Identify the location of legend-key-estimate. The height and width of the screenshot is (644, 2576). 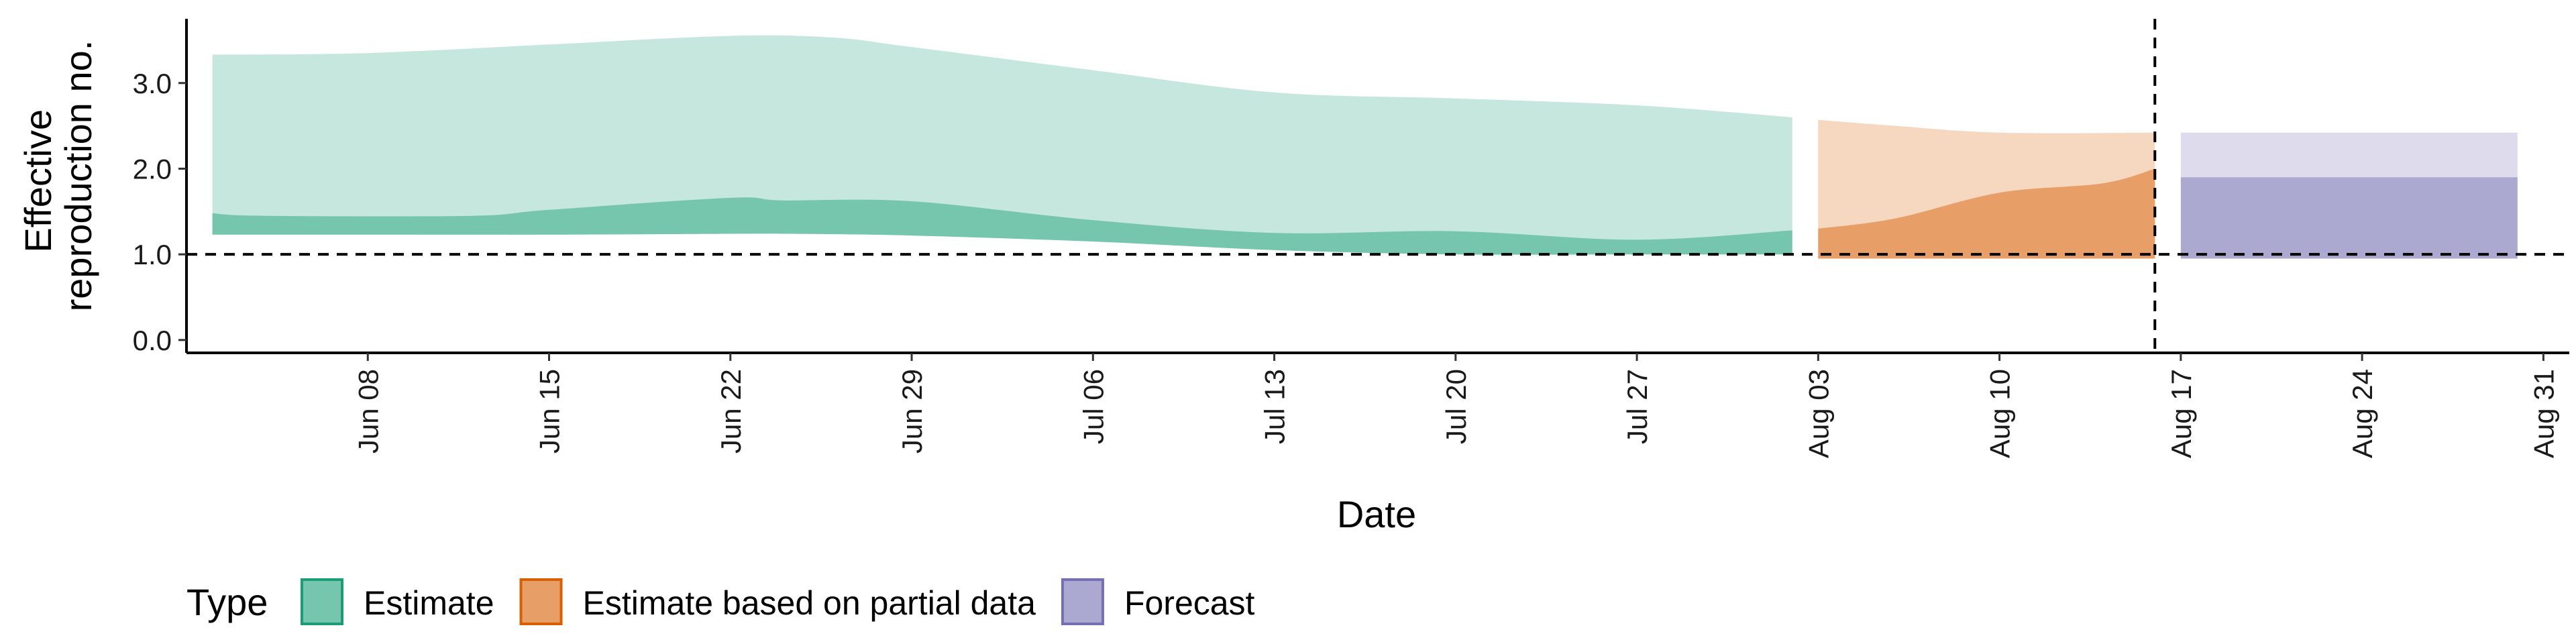
(322, 601).